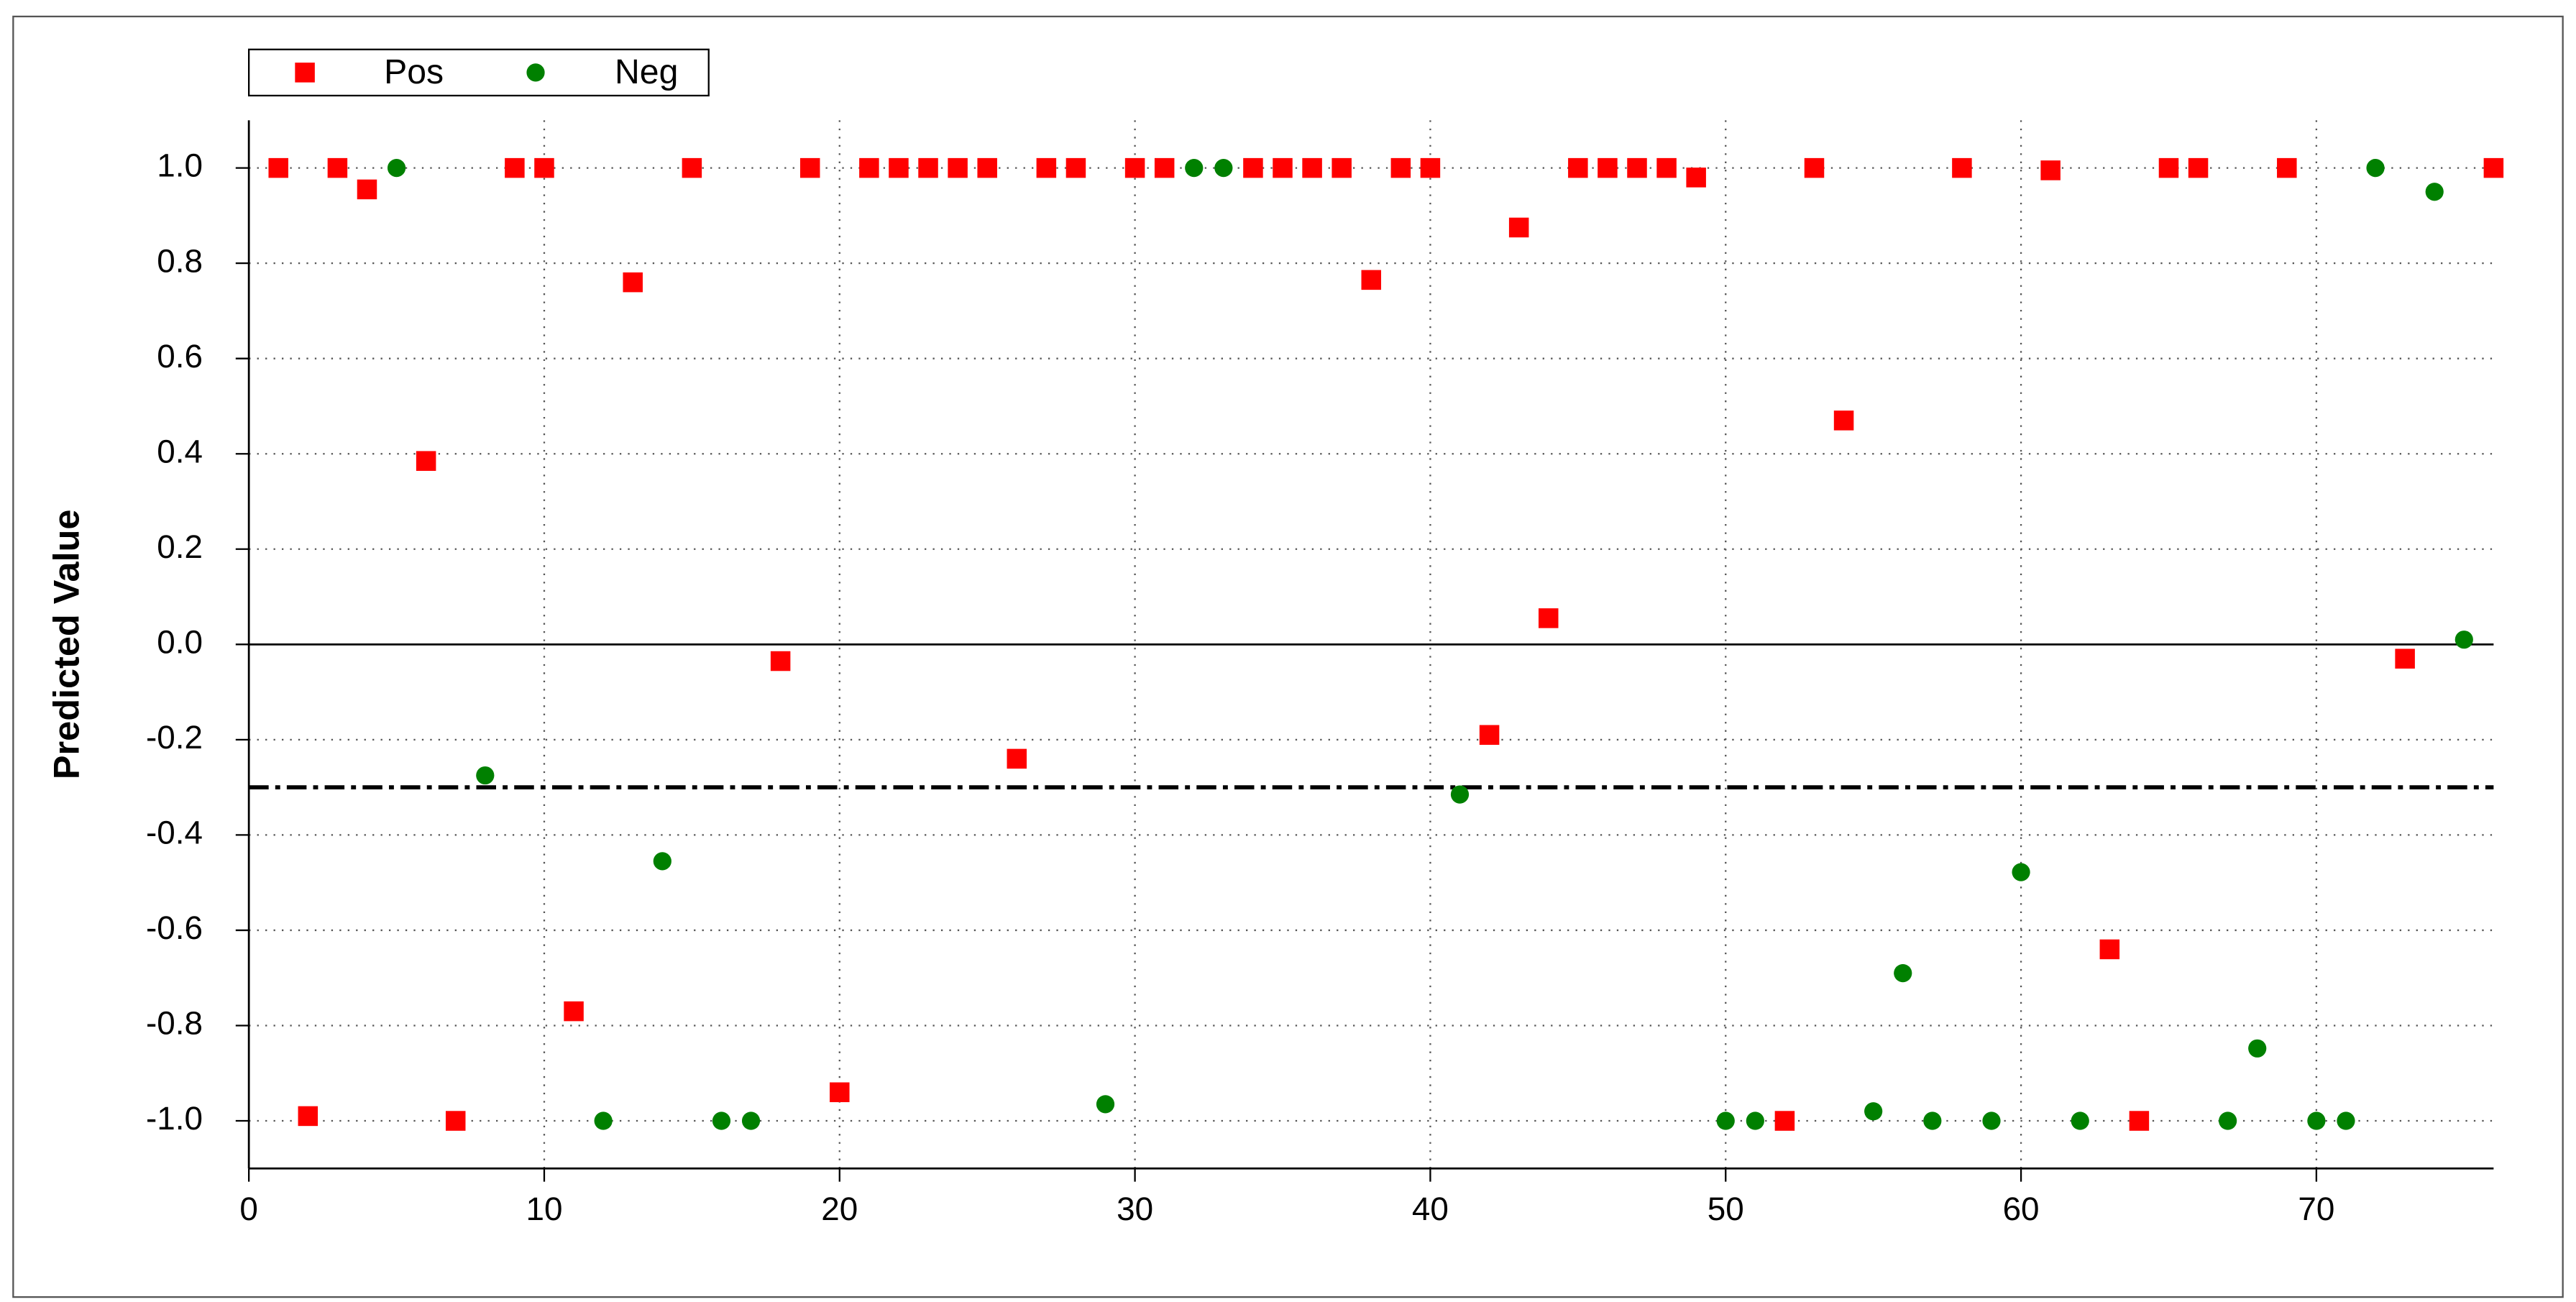  I want to click on x-tick-label: 30, so click(1135, 1209).